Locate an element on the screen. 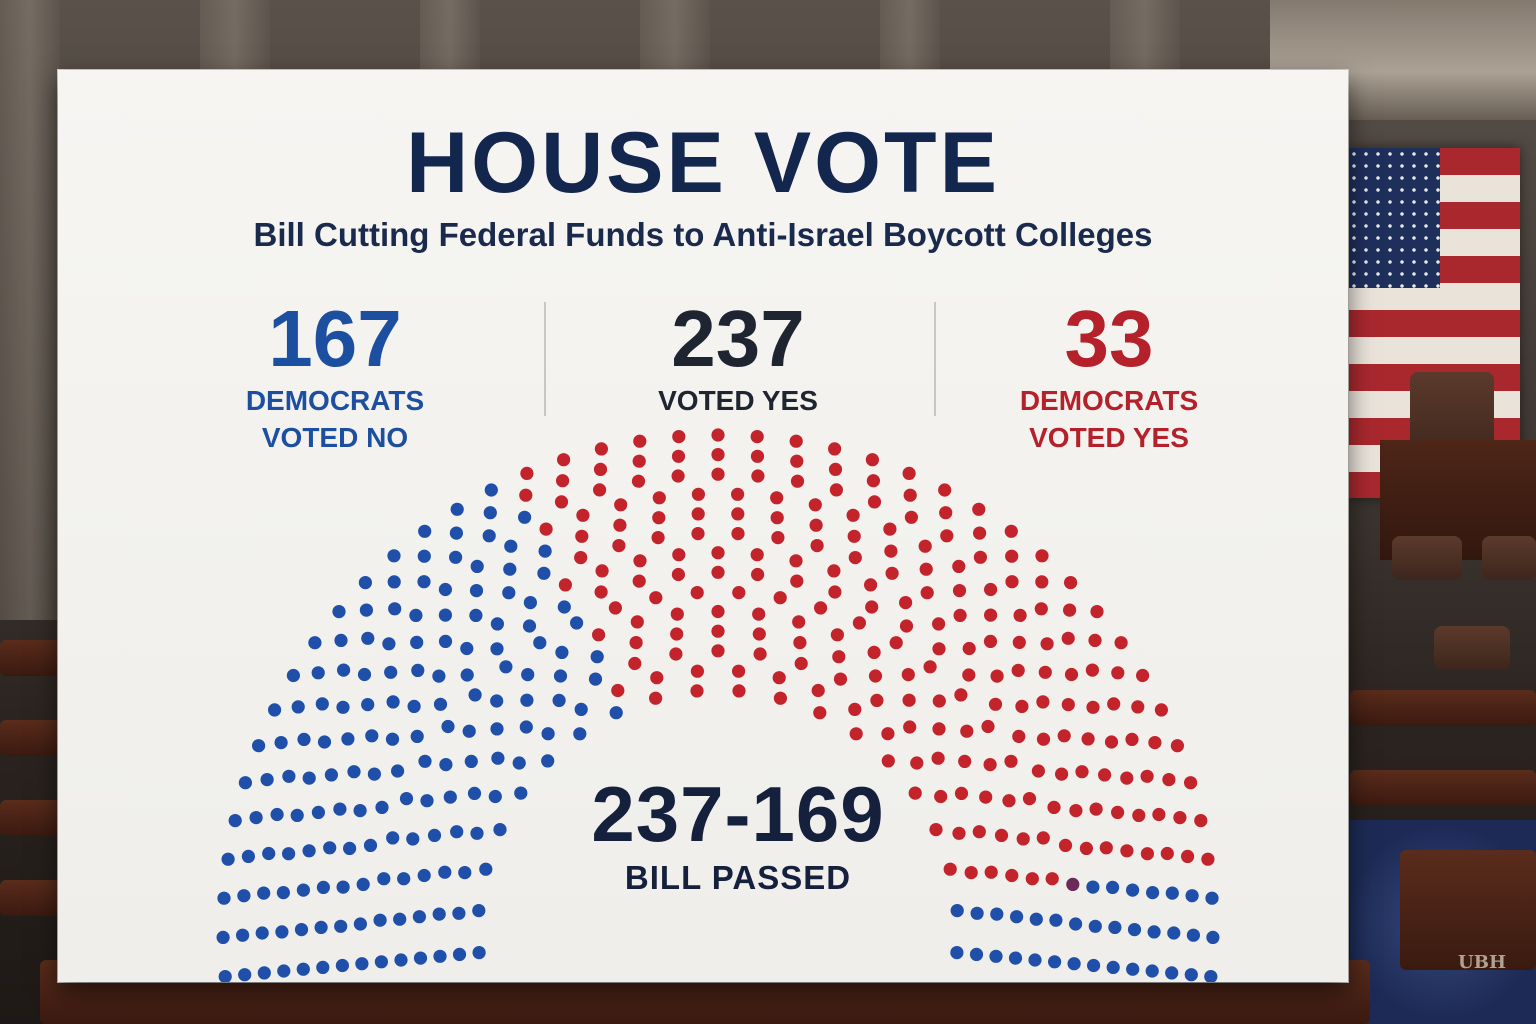  stat-number: 237 is located at coordinates (738, 338).